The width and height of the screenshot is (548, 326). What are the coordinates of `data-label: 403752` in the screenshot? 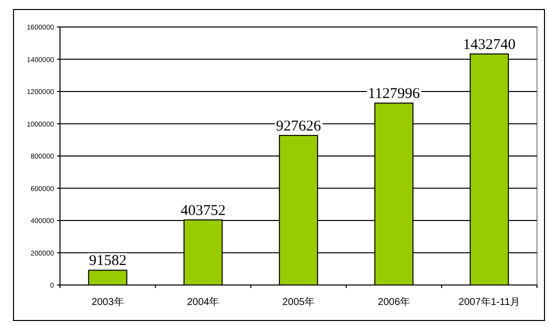 It's located at (203, 210).